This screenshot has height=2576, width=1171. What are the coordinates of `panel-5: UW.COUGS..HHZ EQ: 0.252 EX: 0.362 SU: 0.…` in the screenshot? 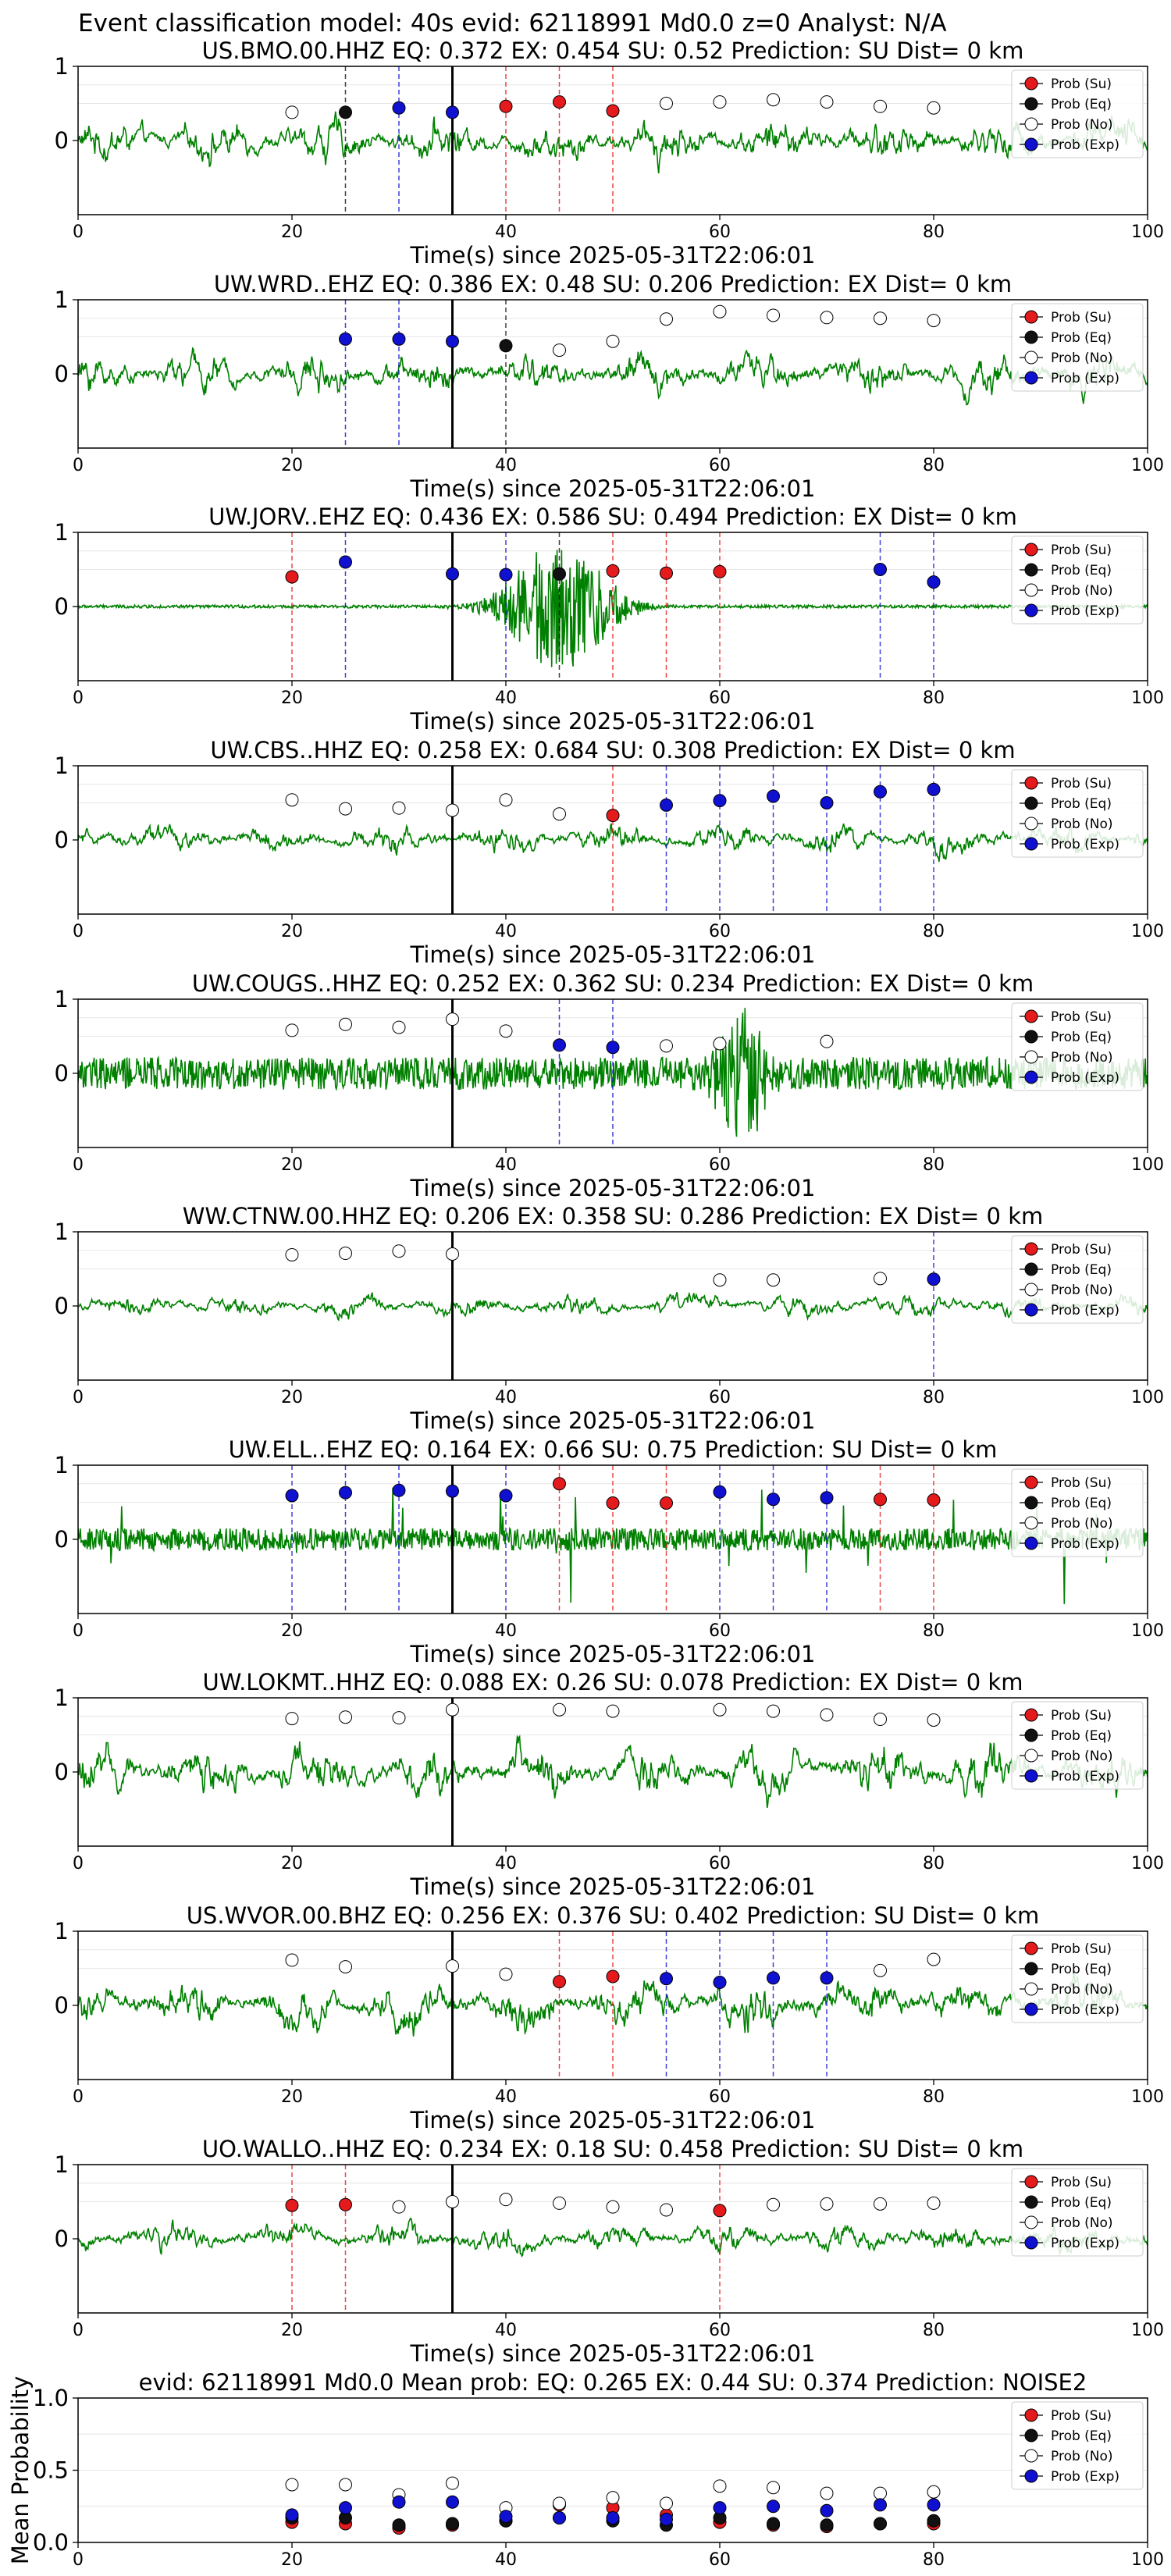 It's located at (609, 1085).